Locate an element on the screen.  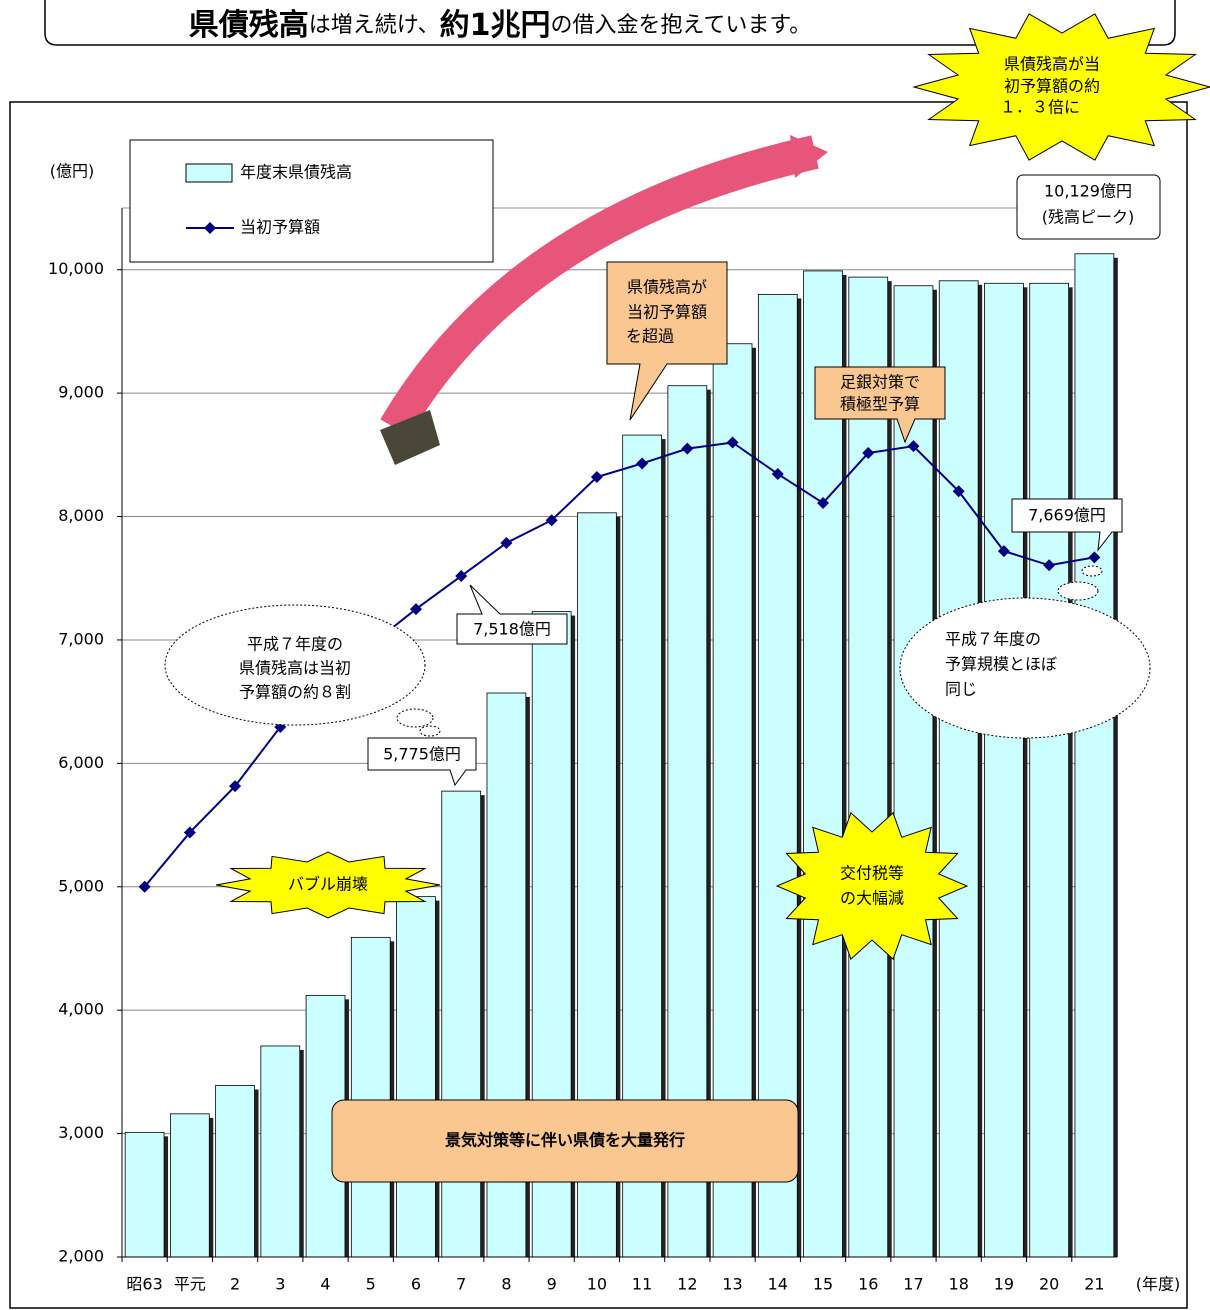
header-part: 約1兆円 is located at coordinates (495, 25).